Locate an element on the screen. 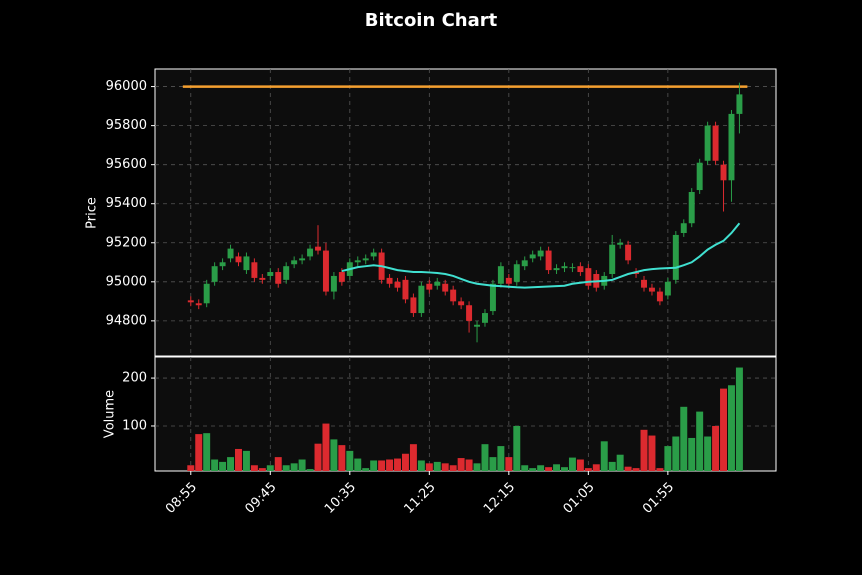  y-tick-label: 95800 is located at coordinates (126, 125).